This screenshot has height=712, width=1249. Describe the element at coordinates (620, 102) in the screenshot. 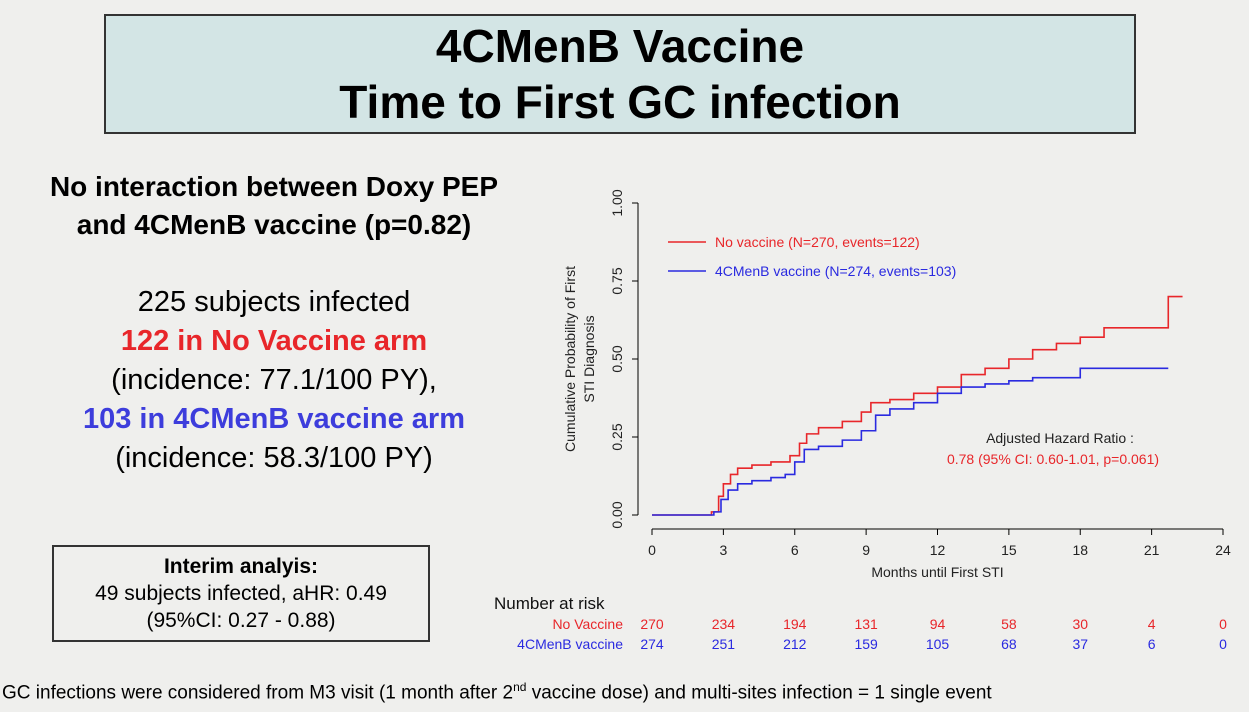

I see `title-line-2: Time to First GC infection` at that location.